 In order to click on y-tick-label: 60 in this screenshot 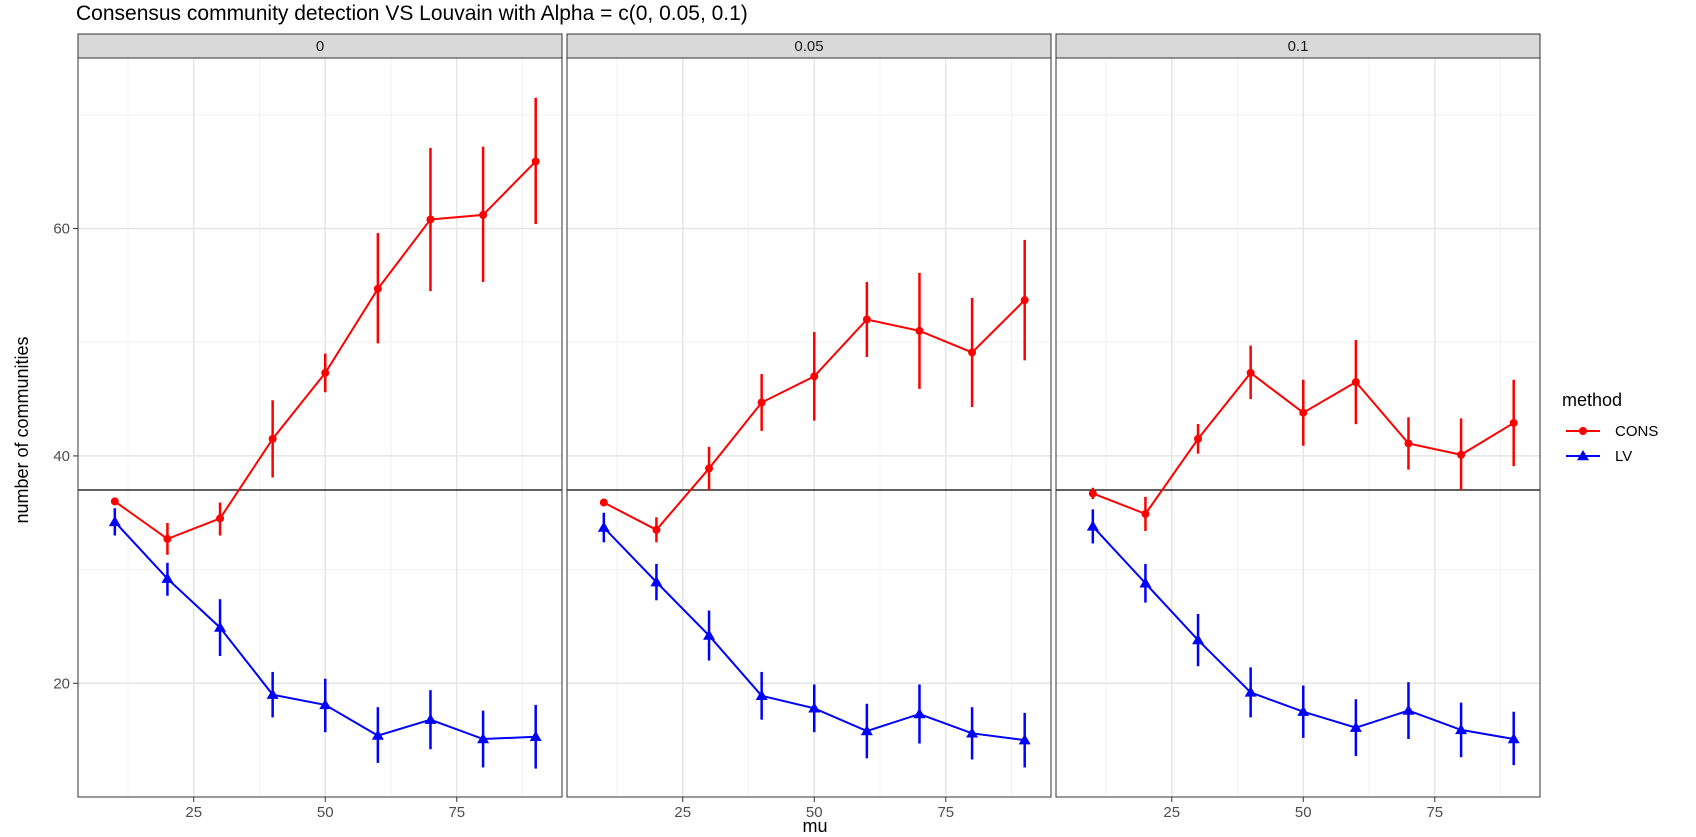, I will do `click(61, 229)`.